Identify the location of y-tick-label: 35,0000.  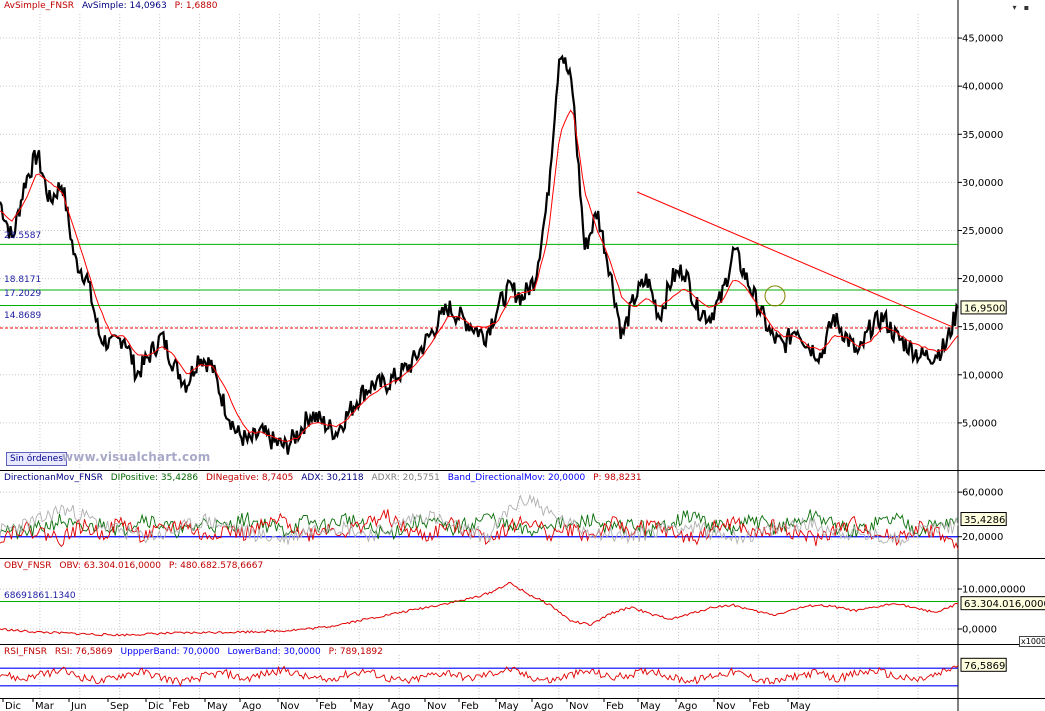
(982, 135).